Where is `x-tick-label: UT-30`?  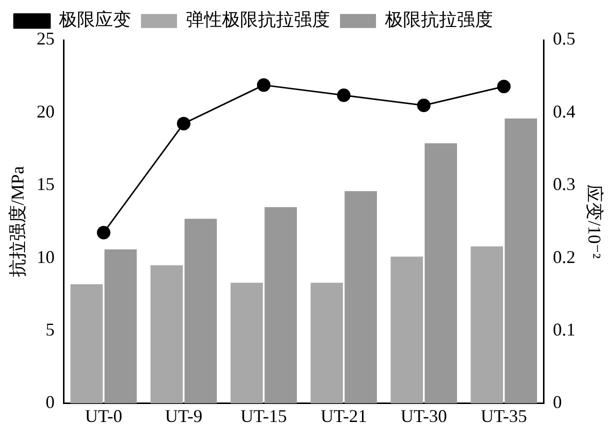
x-tick-label: UT-30 is located at coordinates (423, 416).